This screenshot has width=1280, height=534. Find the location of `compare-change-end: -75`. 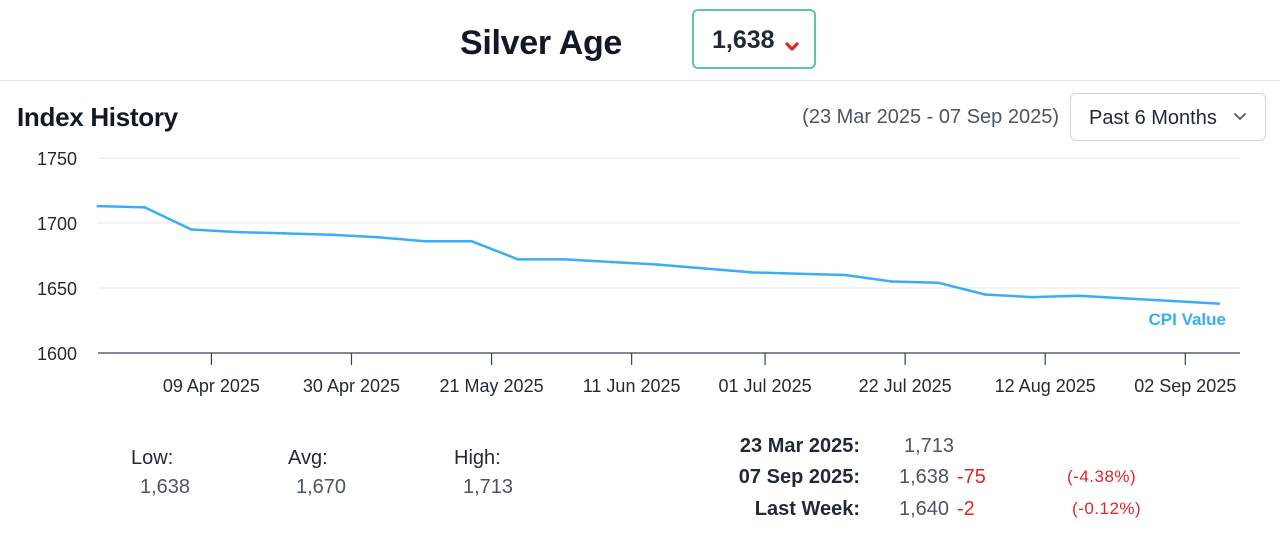

compare-change-end: -75 is located at coordinates (971, 477).